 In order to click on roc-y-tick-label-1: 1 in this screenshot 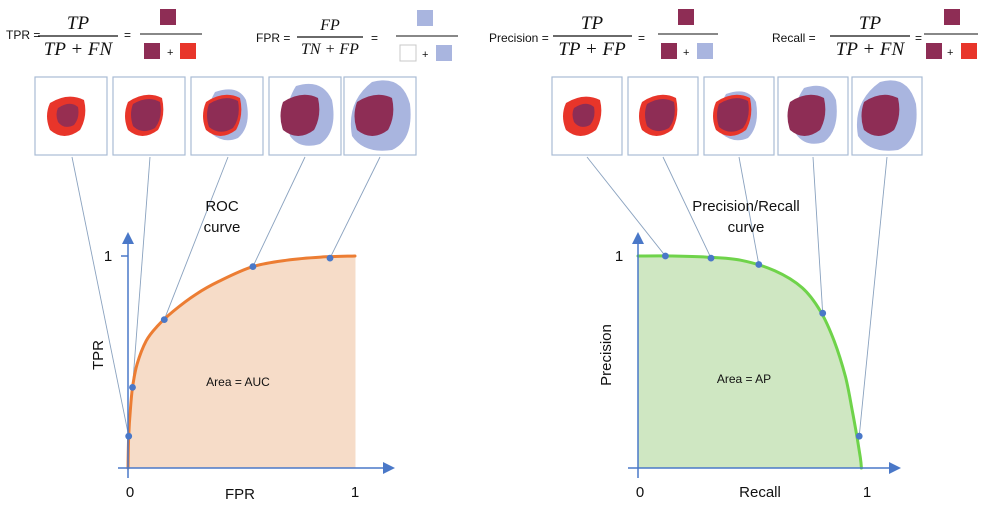, I will do `click(108, 256)`.